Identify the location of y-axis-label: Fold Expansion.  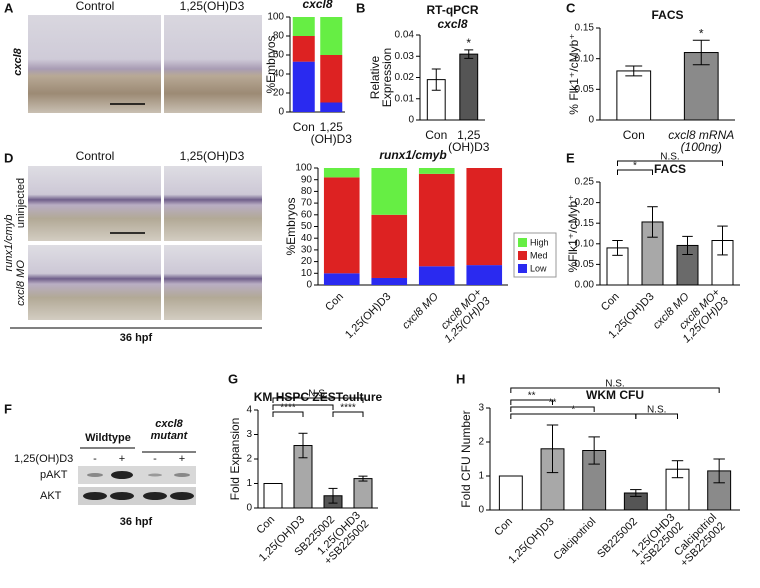
(235, 459).